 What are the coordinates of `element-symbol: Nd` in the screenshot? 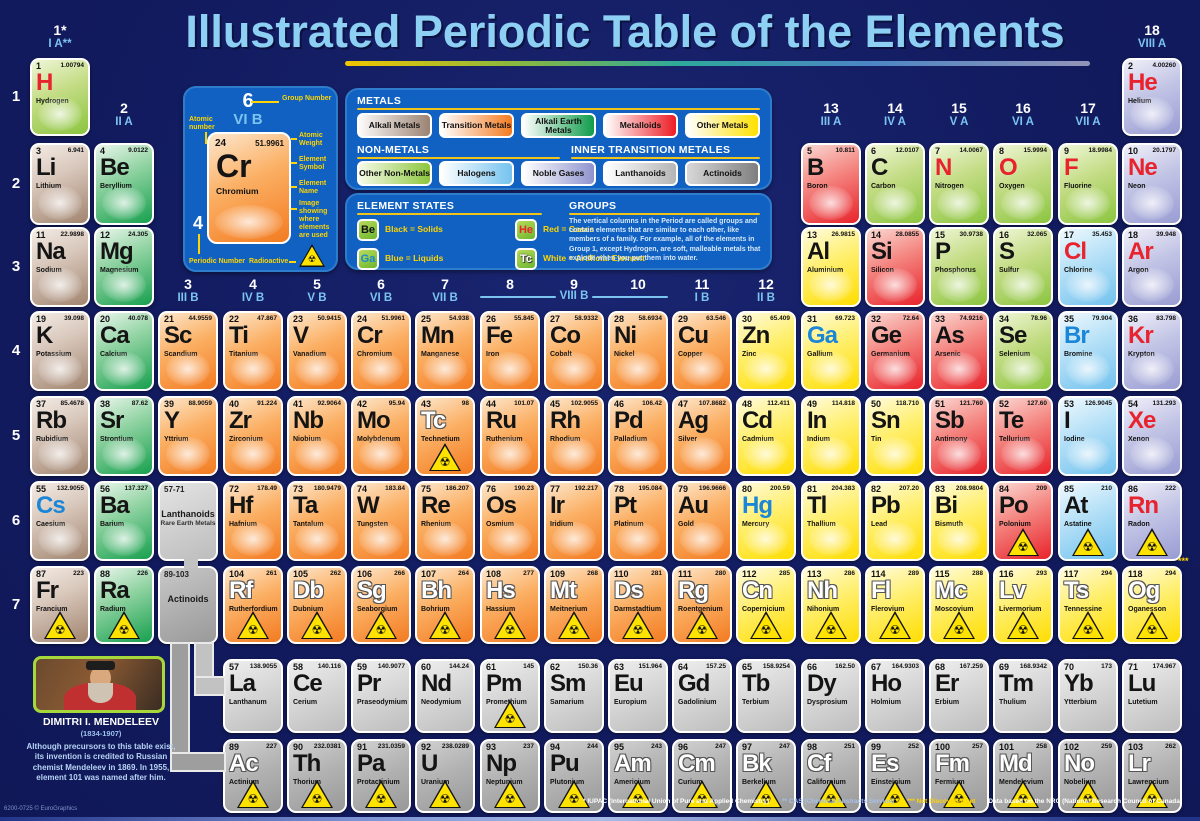 It's located at (436, 683).